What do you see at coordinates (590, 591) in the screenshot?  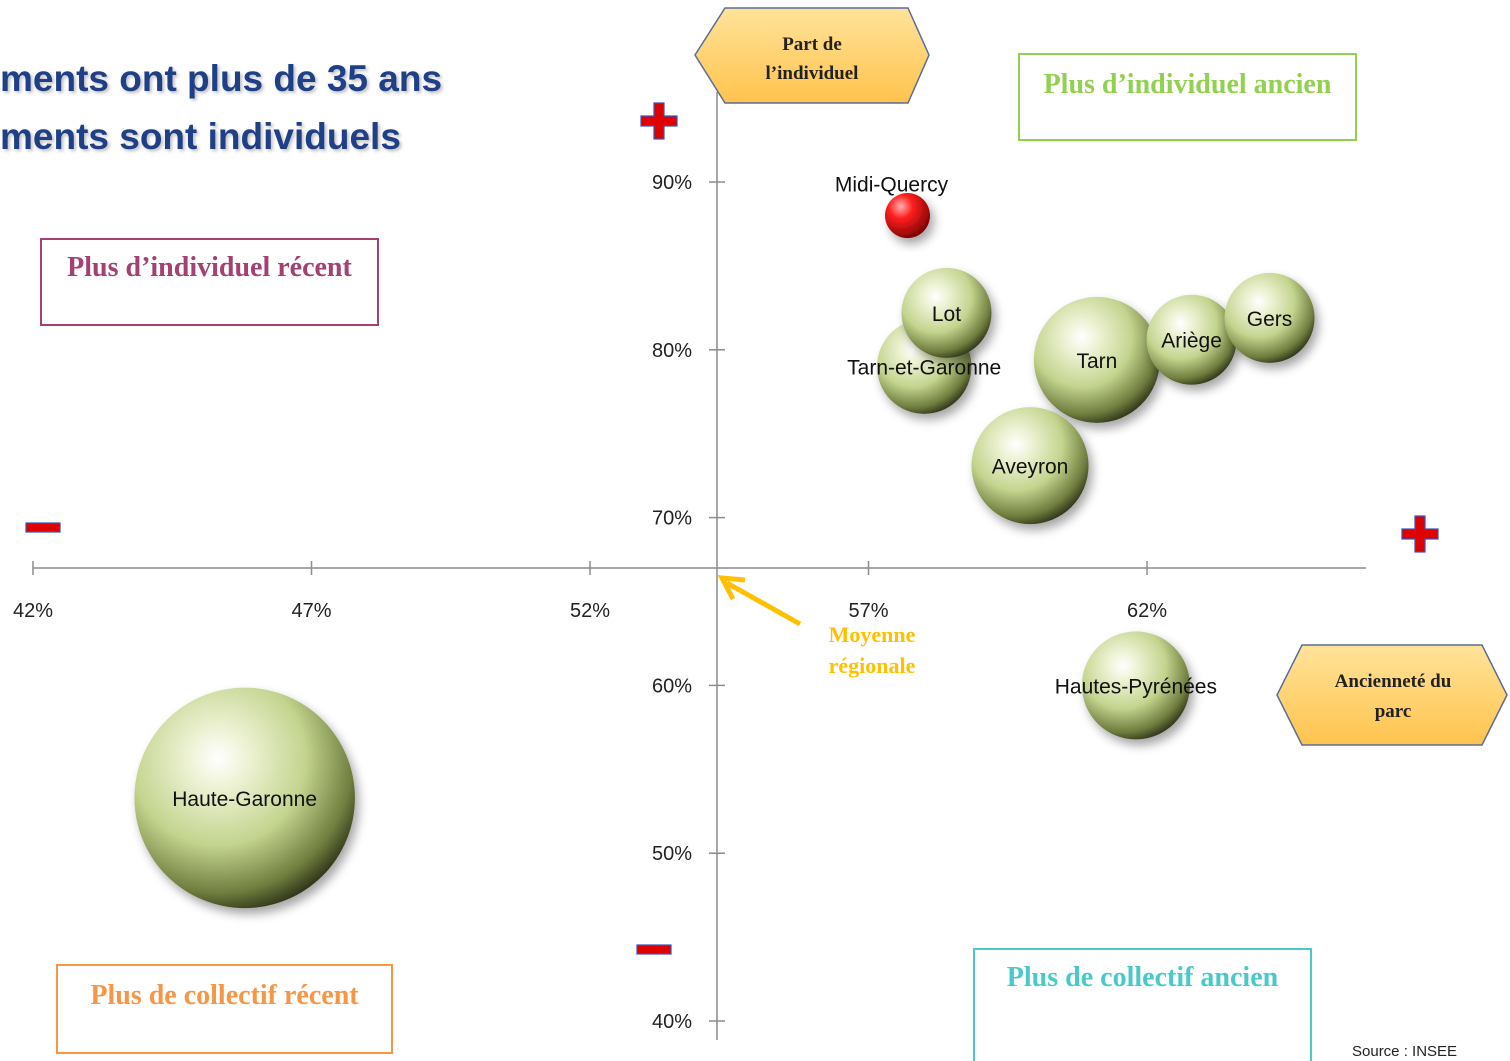 I see `x-ticks: 42% 47% 52% 57% 62%` at bounding box center [590, 591].